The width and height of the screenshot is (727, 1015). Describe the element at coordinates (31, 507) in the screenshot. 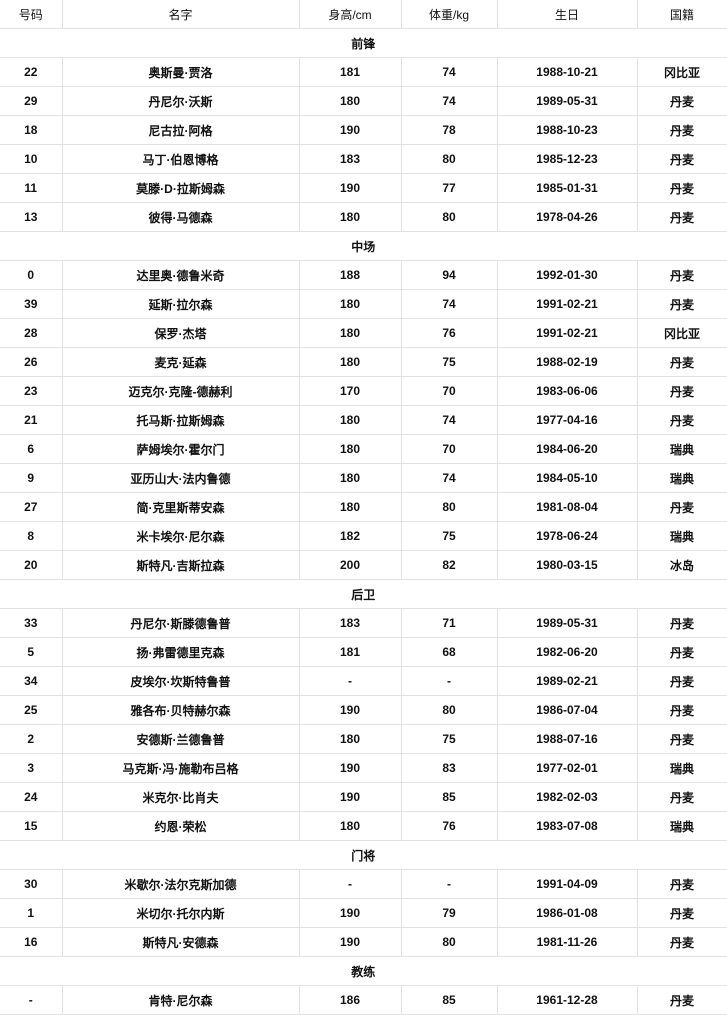

I see `cell-number: 27` at that location.